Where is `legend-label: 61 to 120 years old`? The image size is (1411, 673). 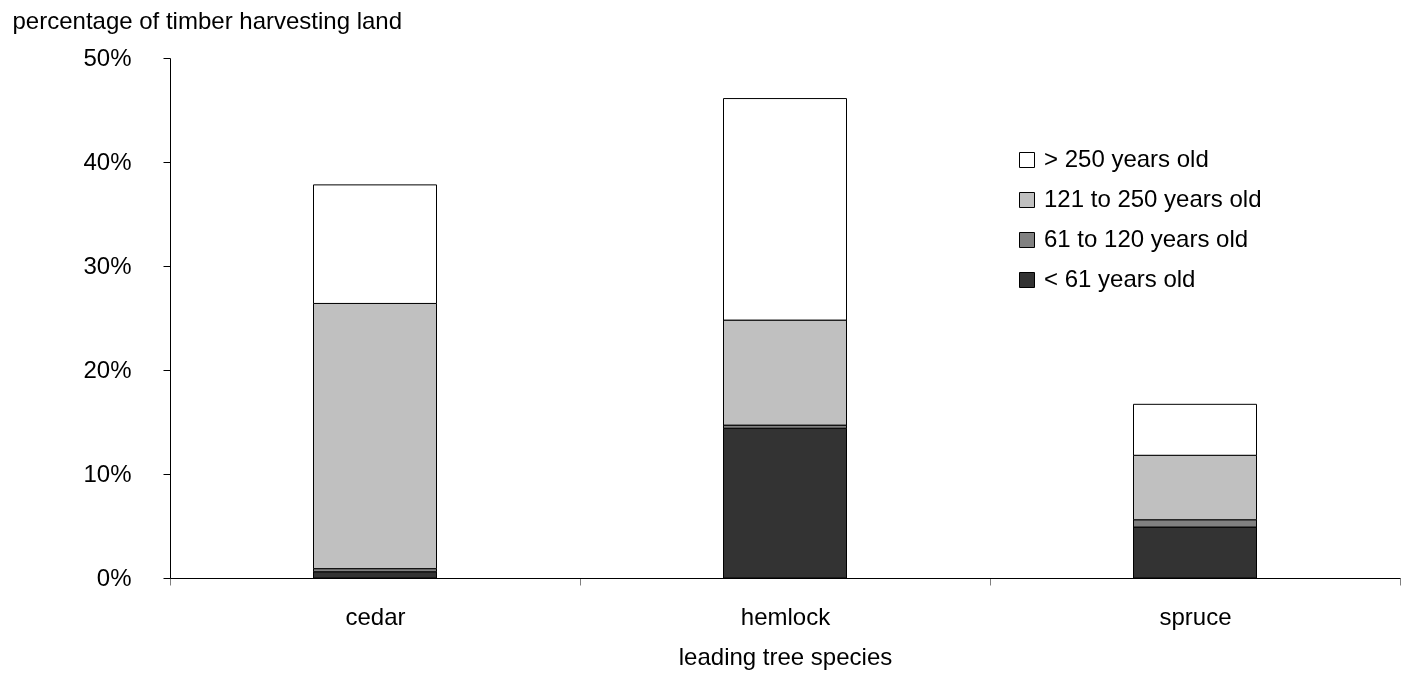
legend-label: 61 to 120 years old is located at coordinates (1146, 238).